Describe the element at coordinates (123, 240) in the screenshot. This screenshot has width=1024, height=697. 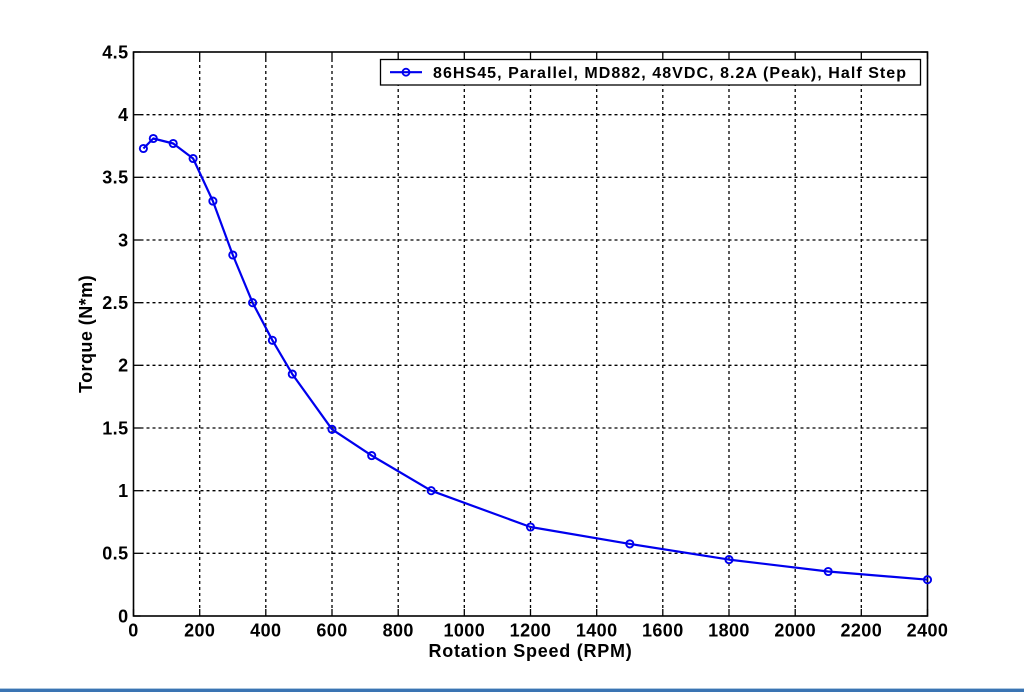
I see `svg-text: 3` at that location.